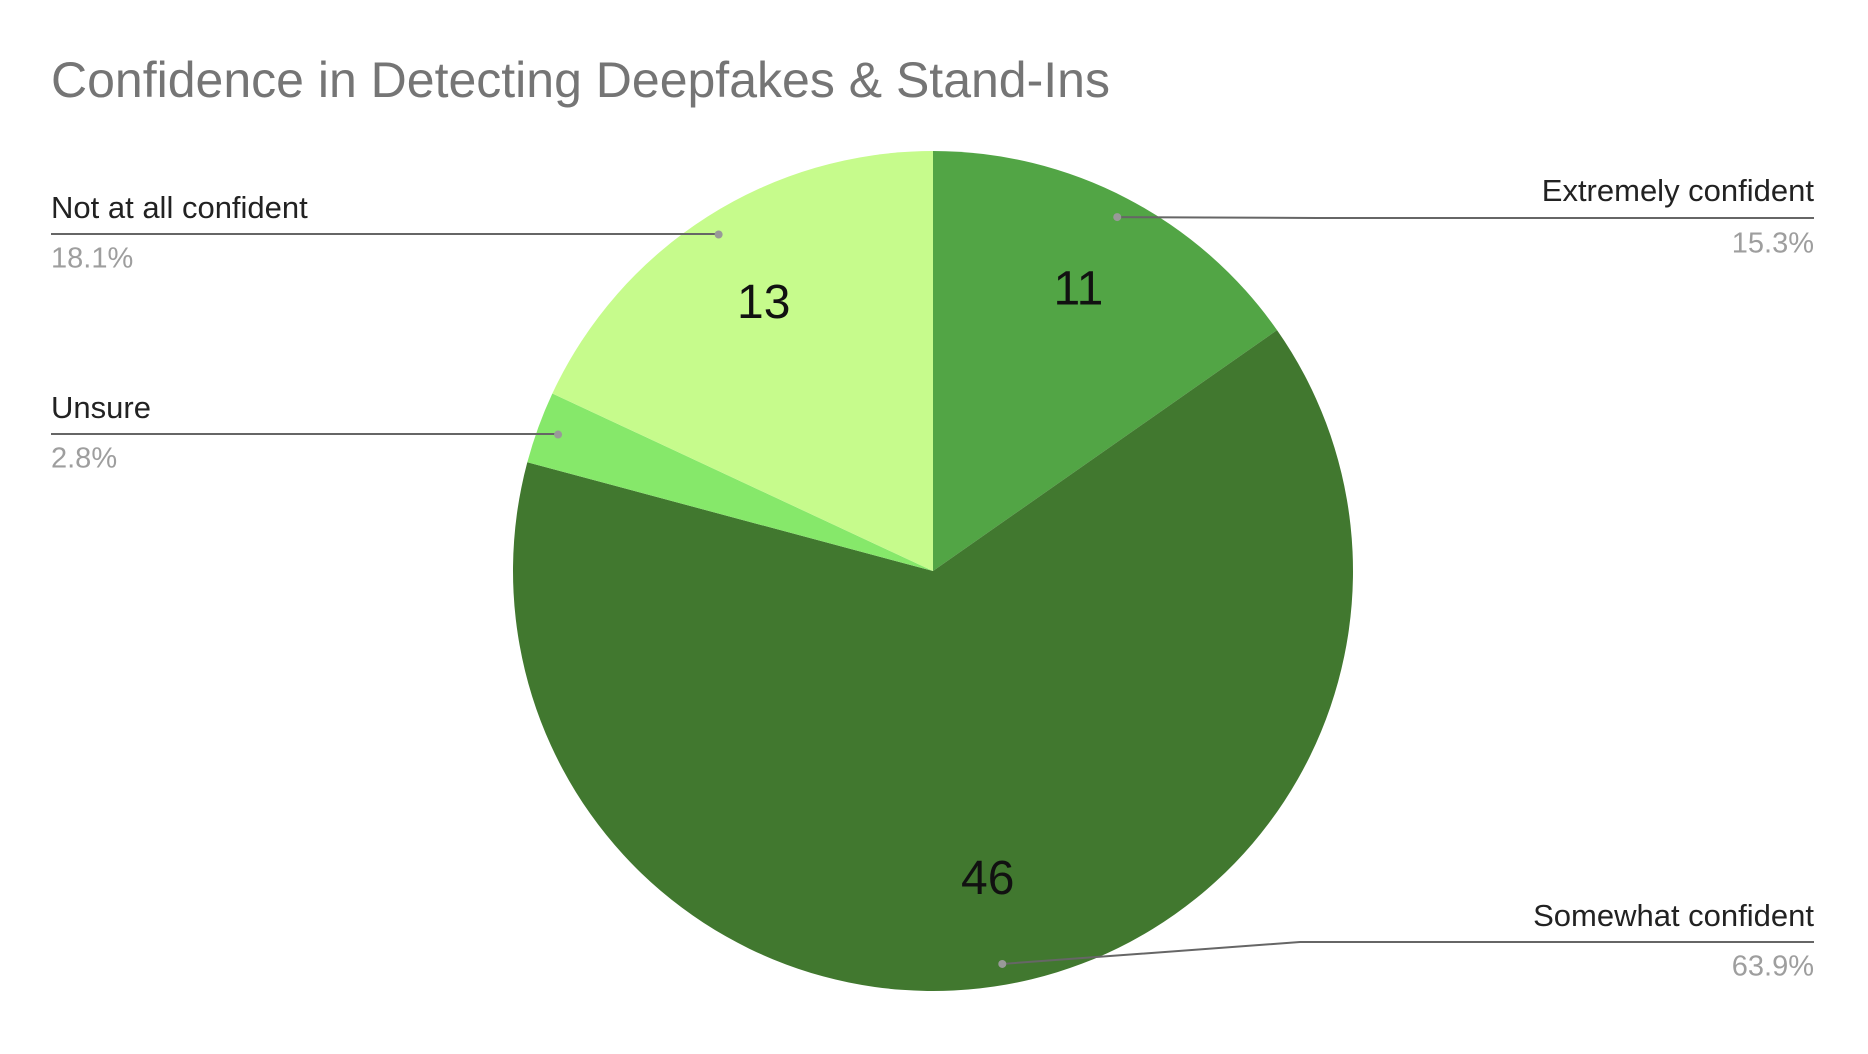 The image size is (1868, 1054). I want to click on slice-value-label: 46, so click(987, 878).